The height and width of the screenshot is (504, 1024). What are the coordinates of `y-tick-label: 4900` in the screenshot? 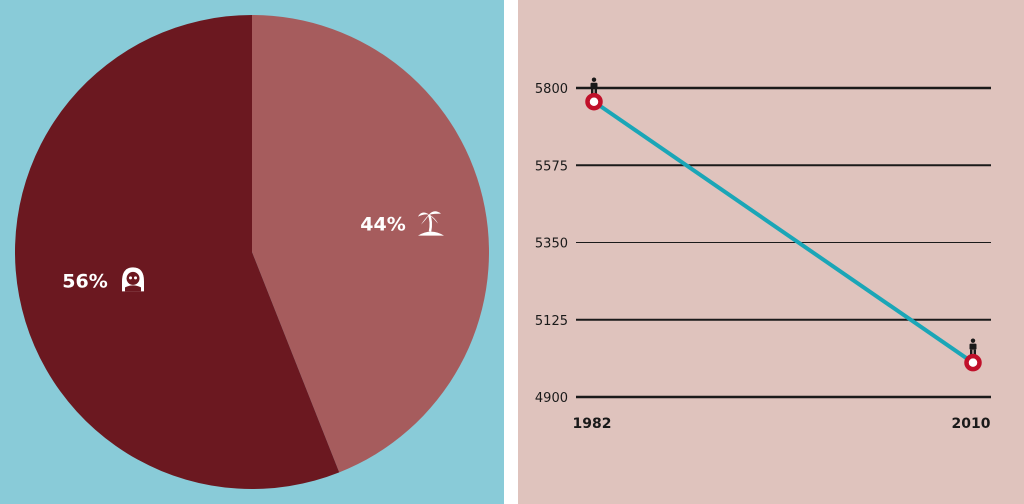 It's located at (551, 398).